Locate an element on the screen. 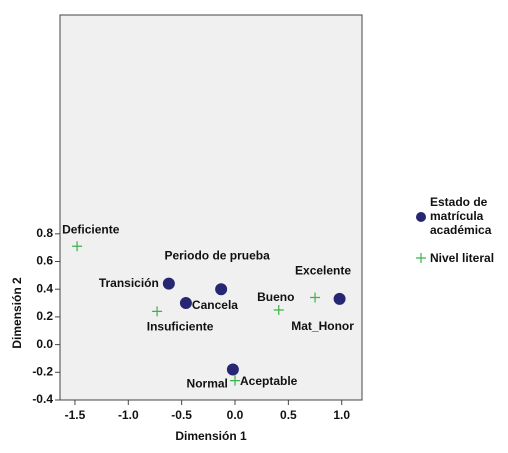  legend-title: Estado de matrícula académica is located at coordinates (461, 216).